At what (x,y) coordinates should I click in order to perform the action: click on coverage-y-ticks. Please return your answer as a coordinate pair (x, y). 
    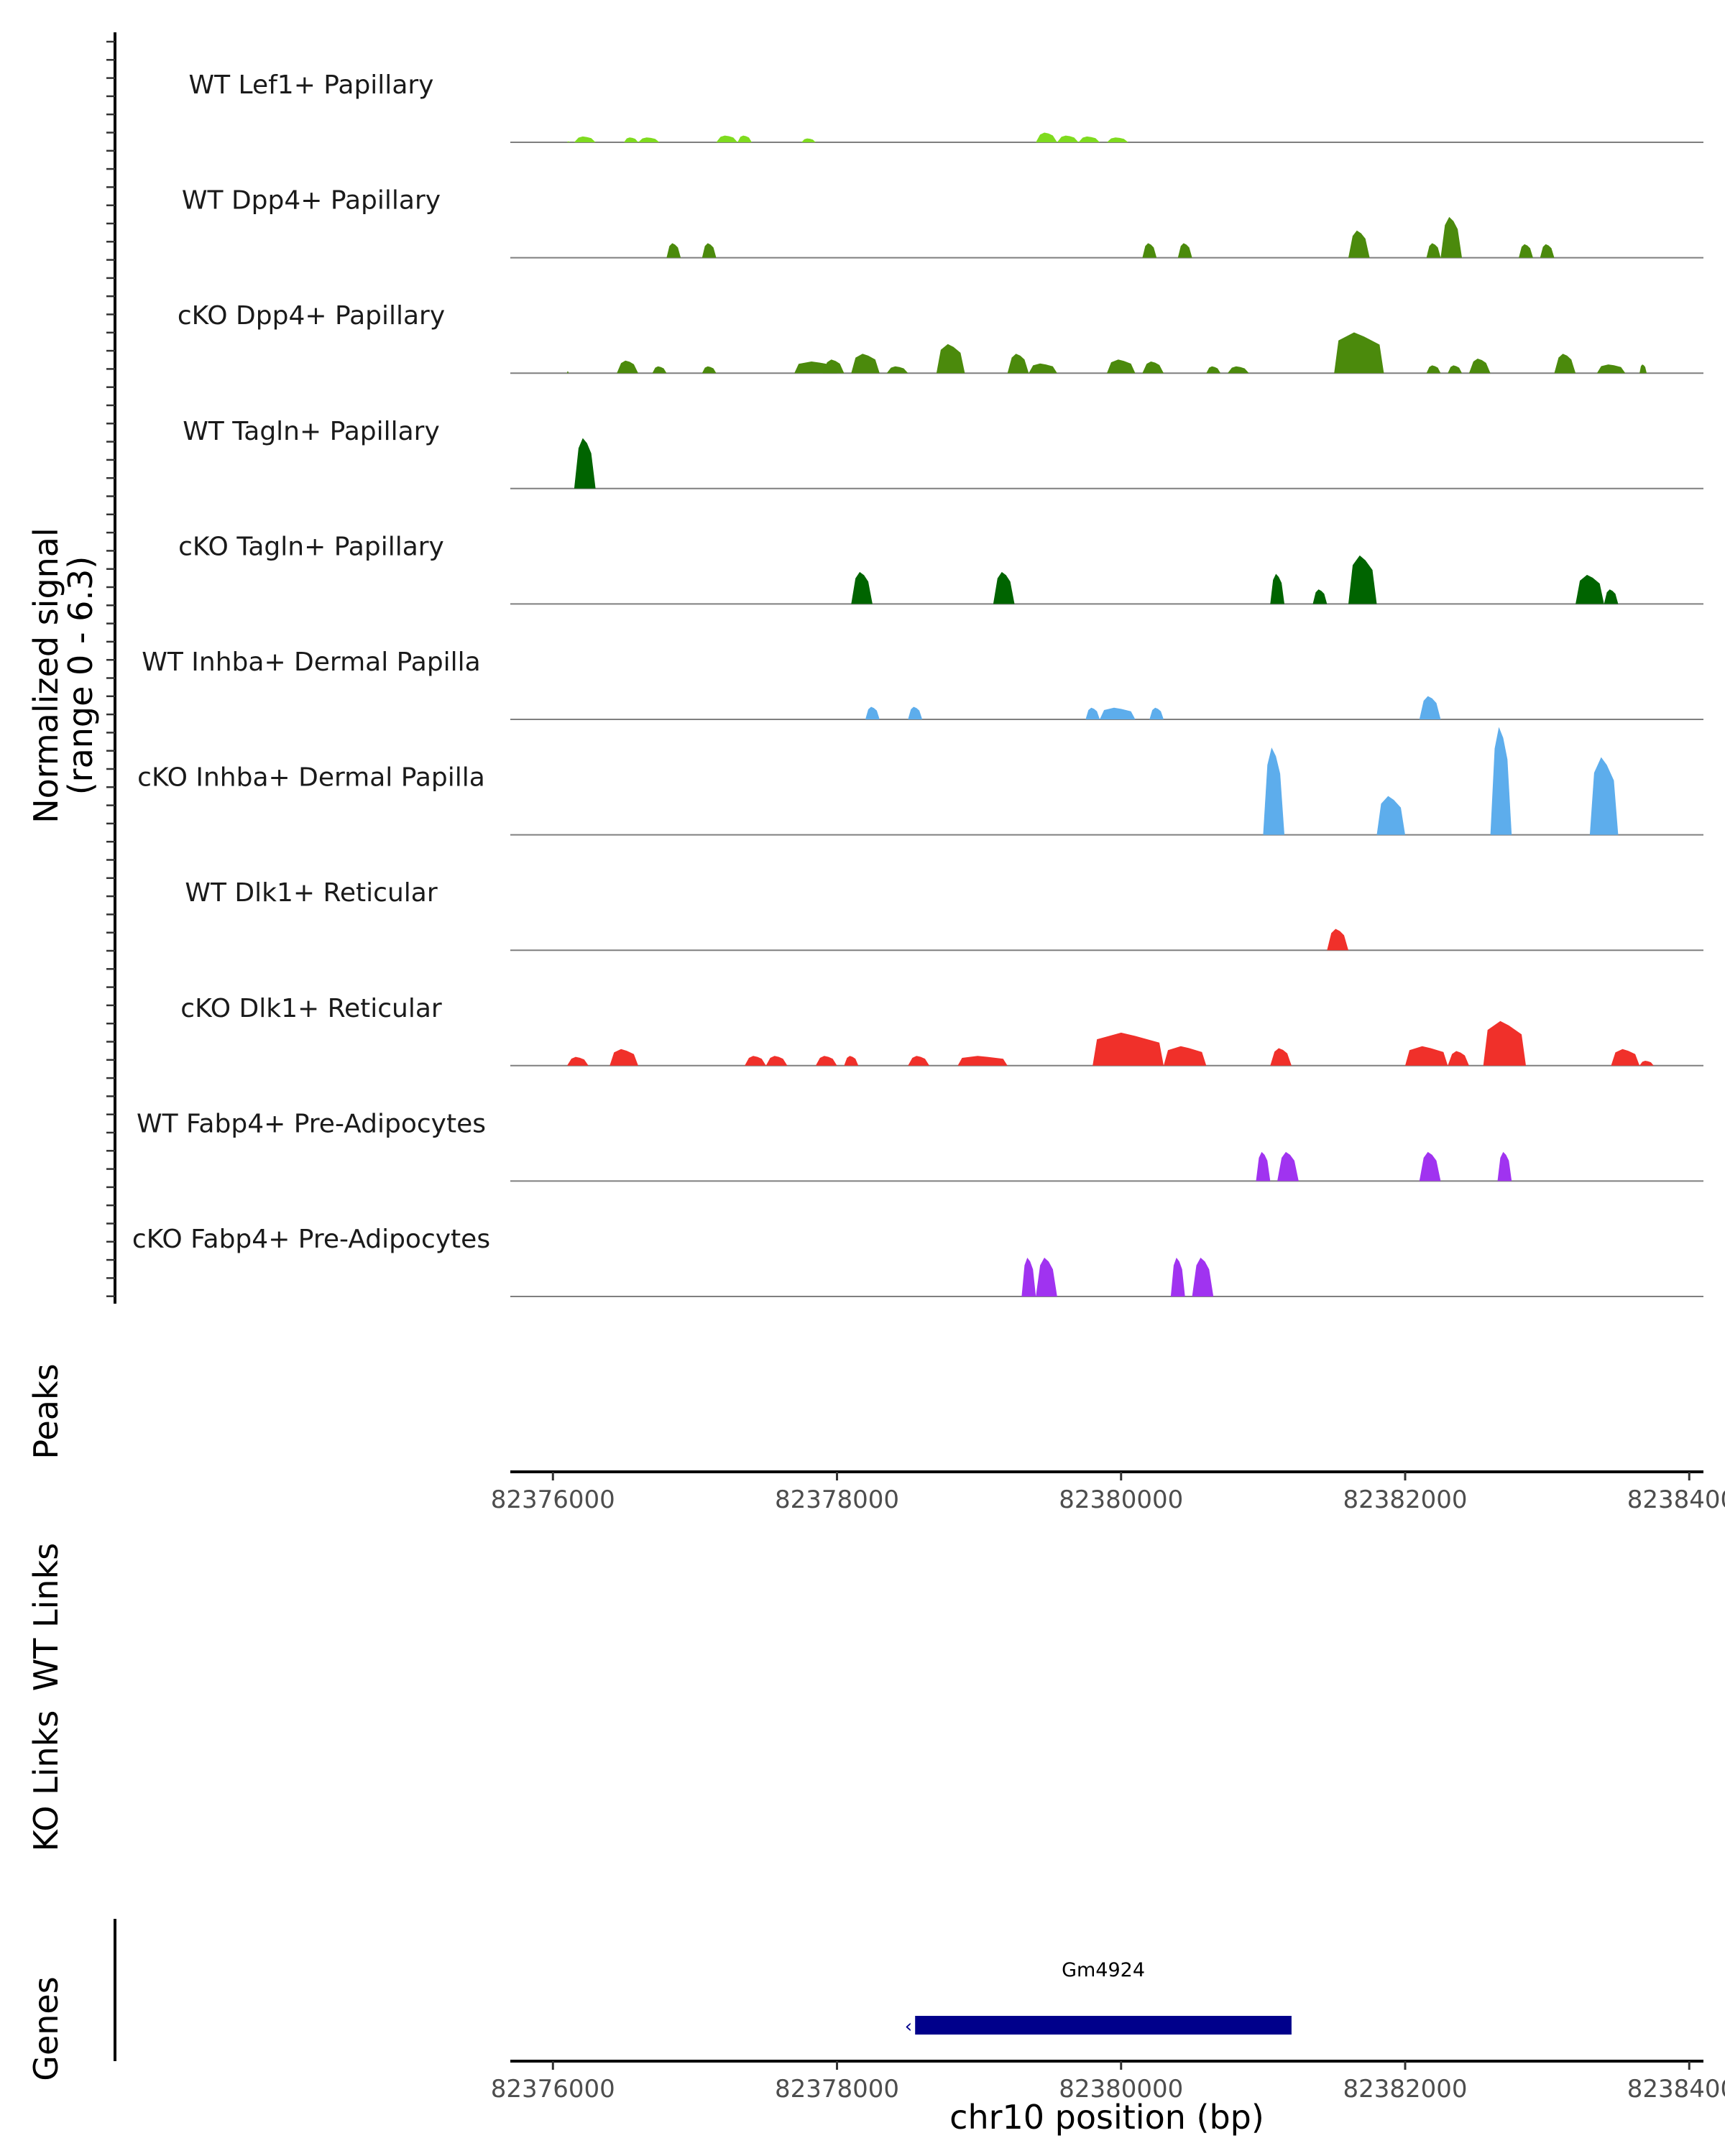
    Looking at the image, I should click on (110, 668).